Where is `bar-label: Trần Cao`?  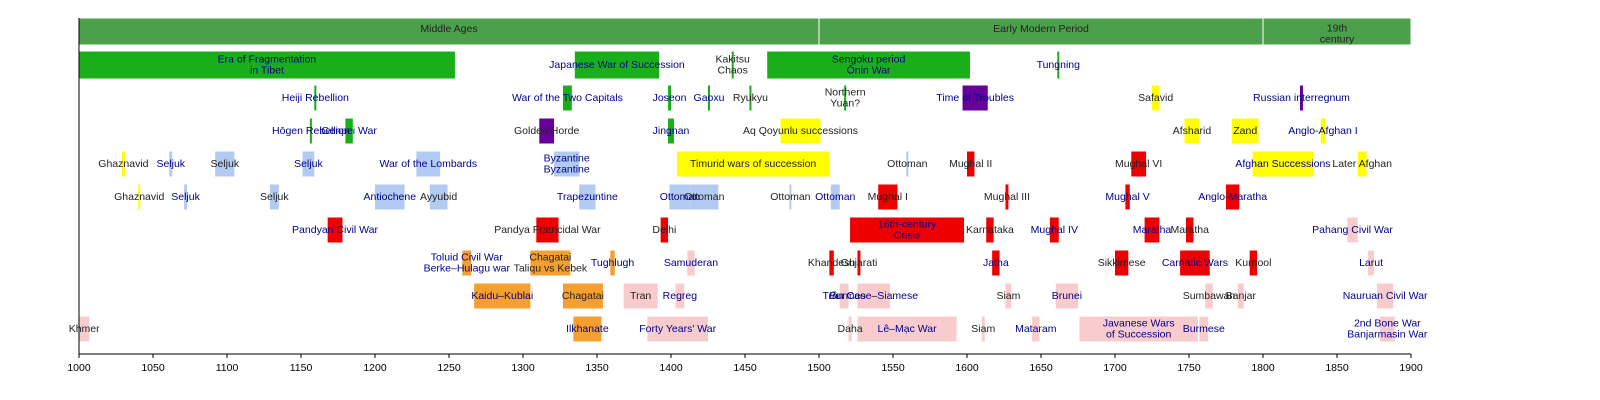 bar-label: Trần Cao is located at coordinates (844, 296).